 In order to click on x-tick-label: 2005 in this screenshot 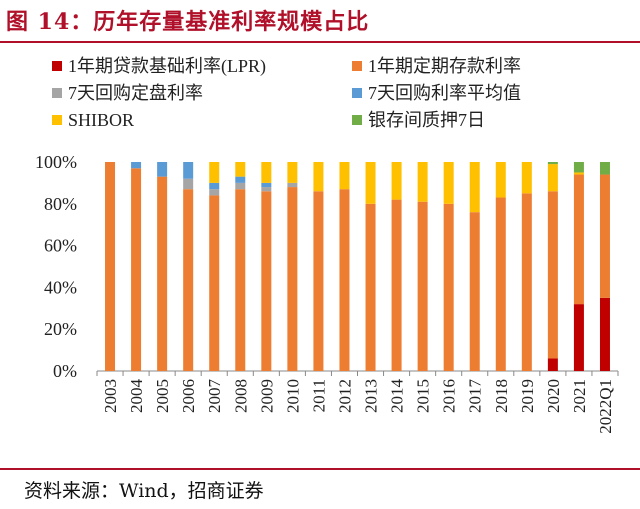, I will do `click(162, 396)`.